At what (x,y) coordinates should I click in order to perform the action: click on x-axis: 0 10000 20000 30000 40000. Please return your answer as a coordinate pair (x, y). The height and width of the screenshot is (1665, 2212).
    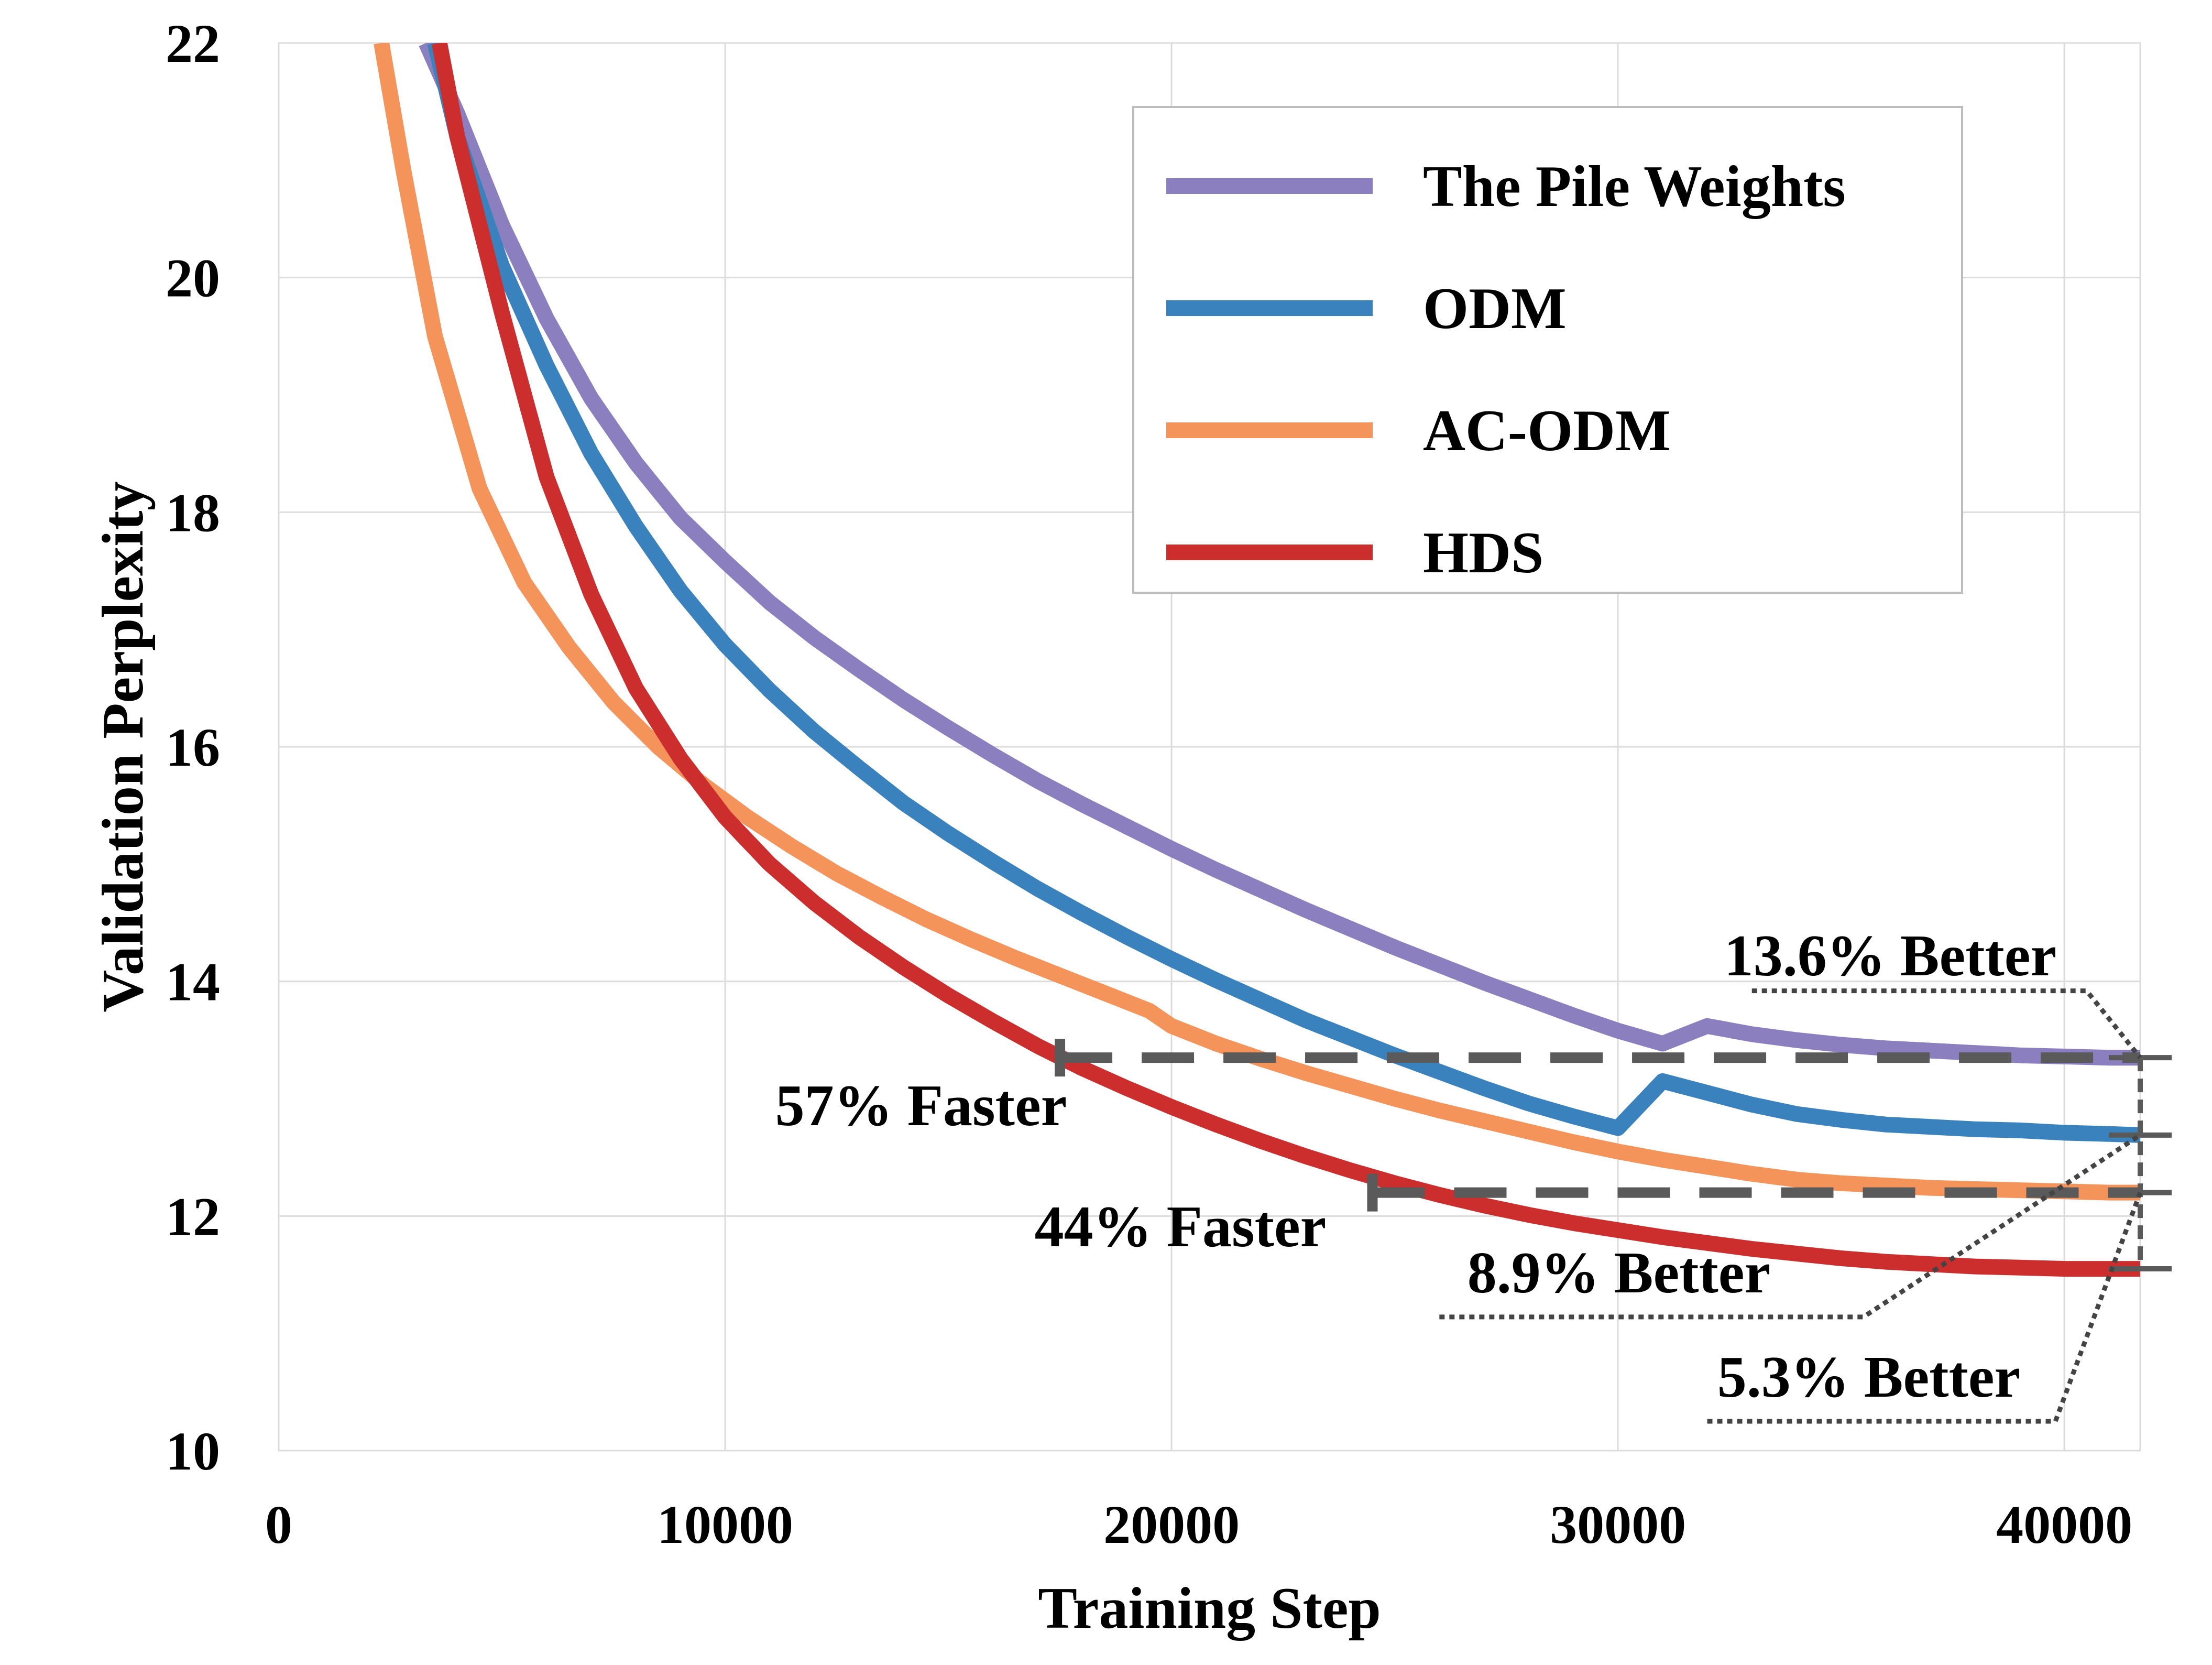
    Looking at the image, I should click on (1198, 1525).